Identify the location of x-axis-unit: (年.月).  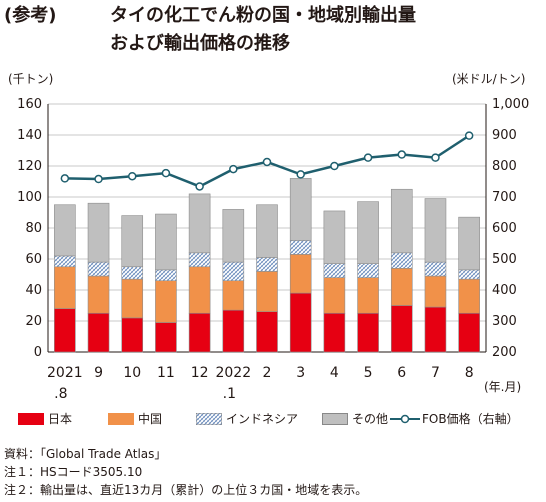
(503, 387).